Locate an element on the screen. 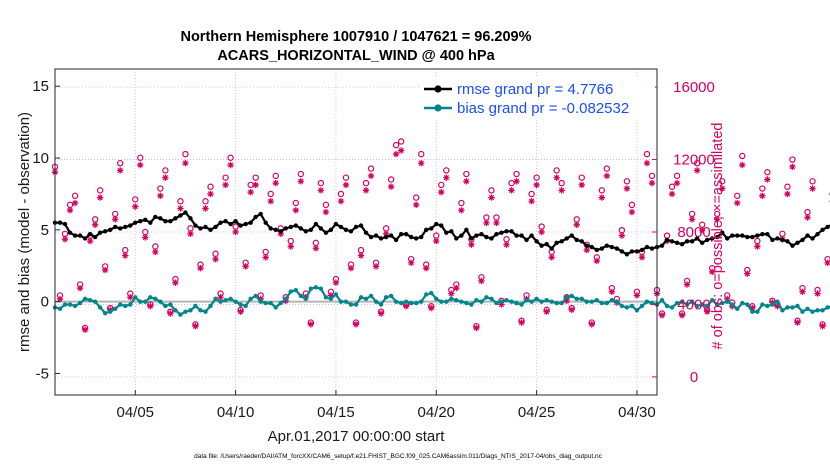 The width and height of the screenshot is (830, 470). chart-subtitle: ACARS_HORIZONTAL_WIND @ 400 hPa is located at coordinates (356, 56).